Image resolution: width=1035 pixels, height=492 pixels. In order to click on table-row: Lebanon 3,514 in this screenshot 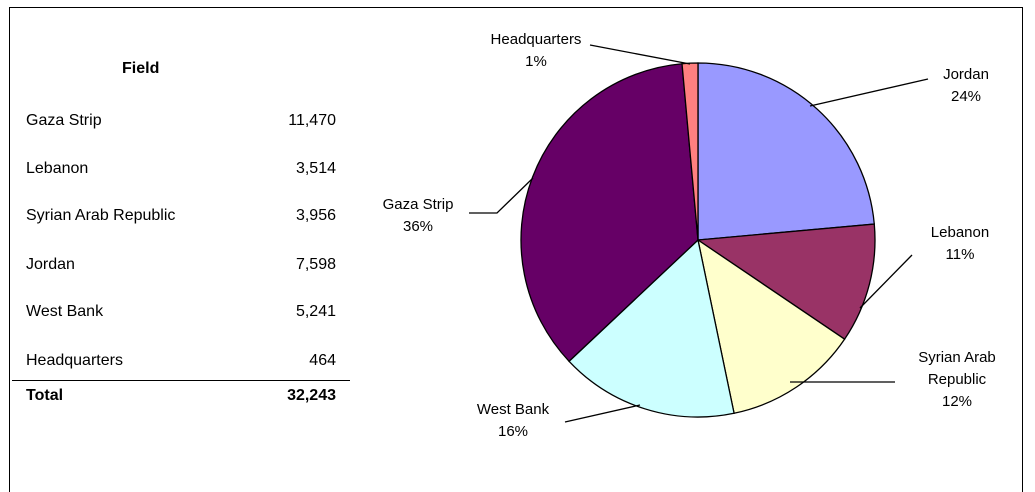, I will do `click(181, 172)`.